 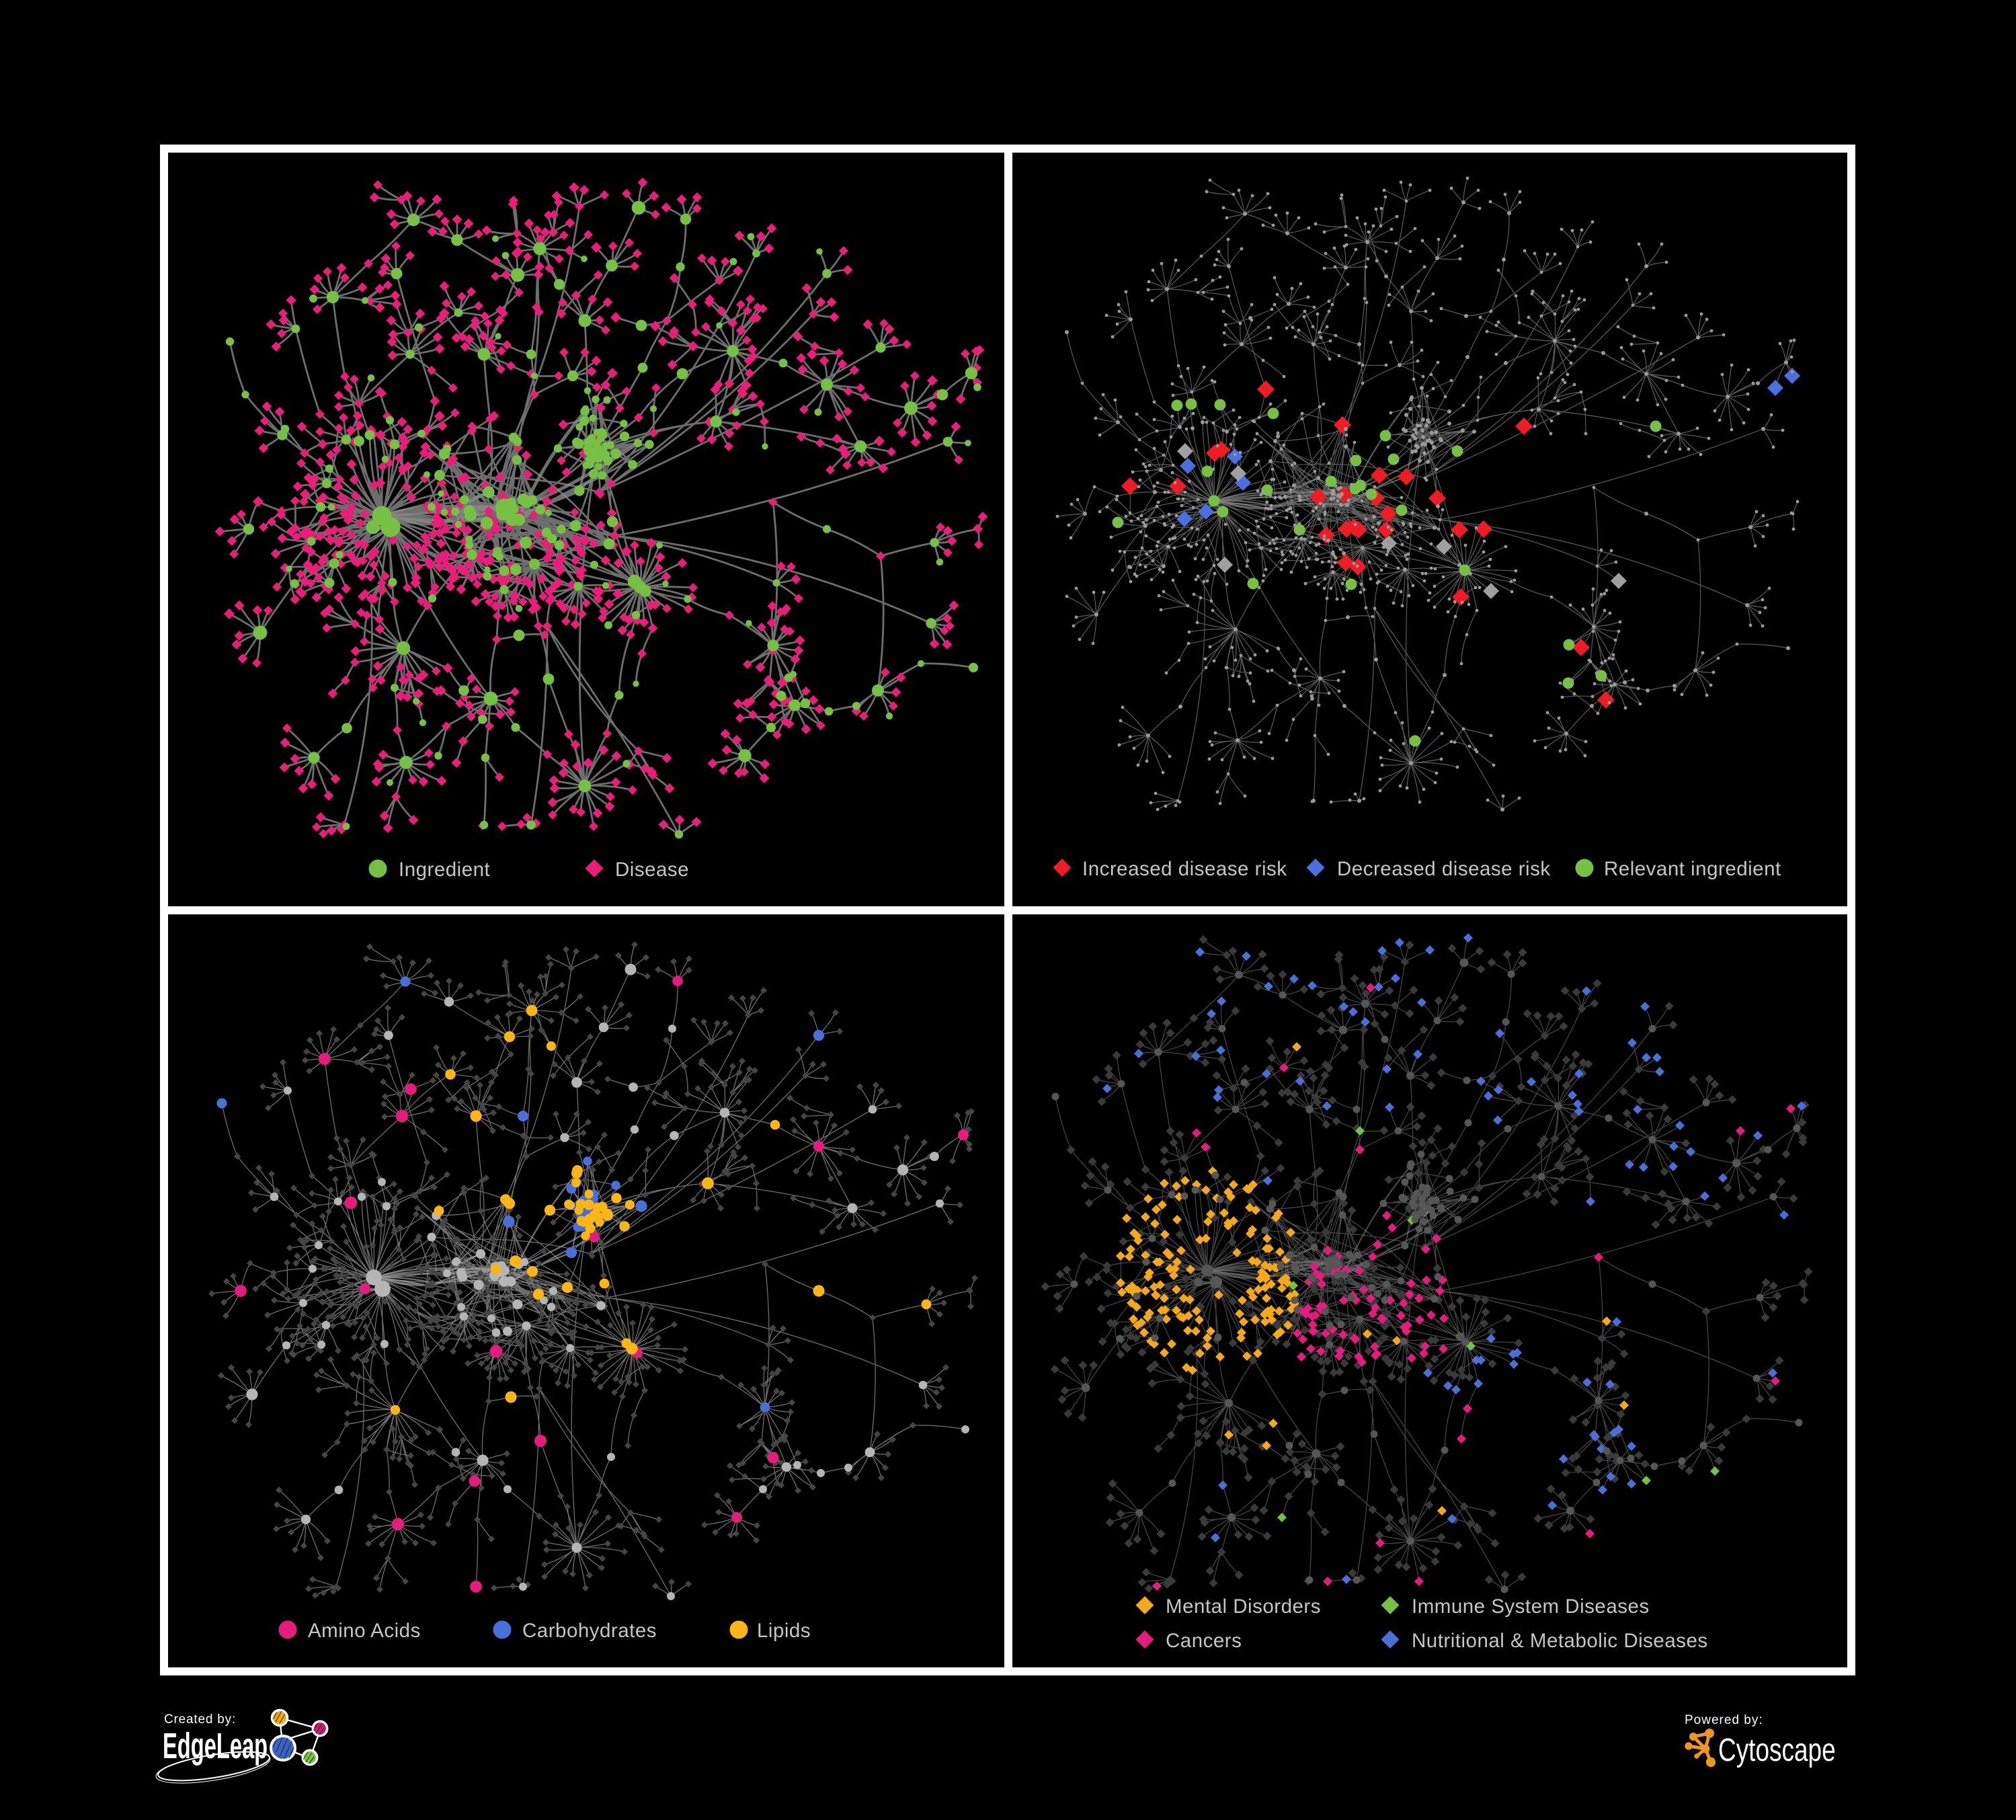 I want to click on svg-text: Relevant ingredient, so click(x=1692, y=869).